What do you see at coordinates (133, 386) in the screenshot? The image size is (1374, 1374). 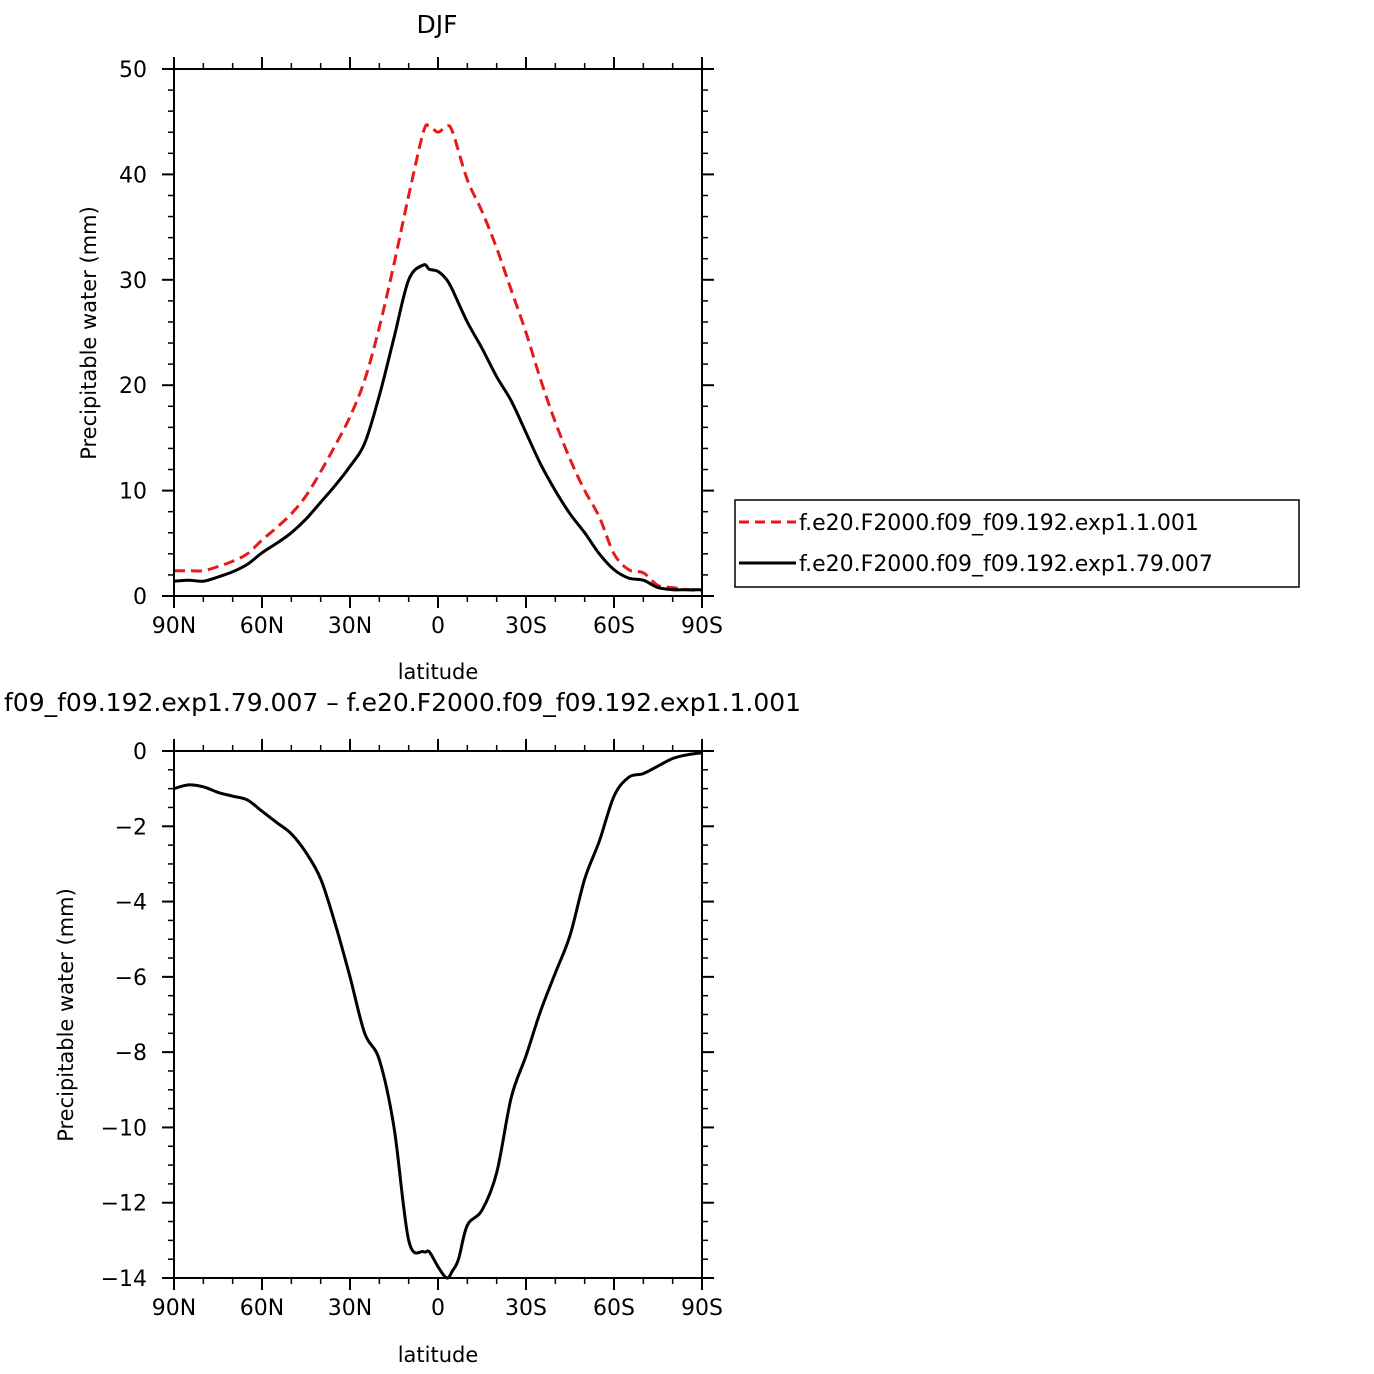 I see `y-tick-label-top: 20` at bounding box center [133, 386].